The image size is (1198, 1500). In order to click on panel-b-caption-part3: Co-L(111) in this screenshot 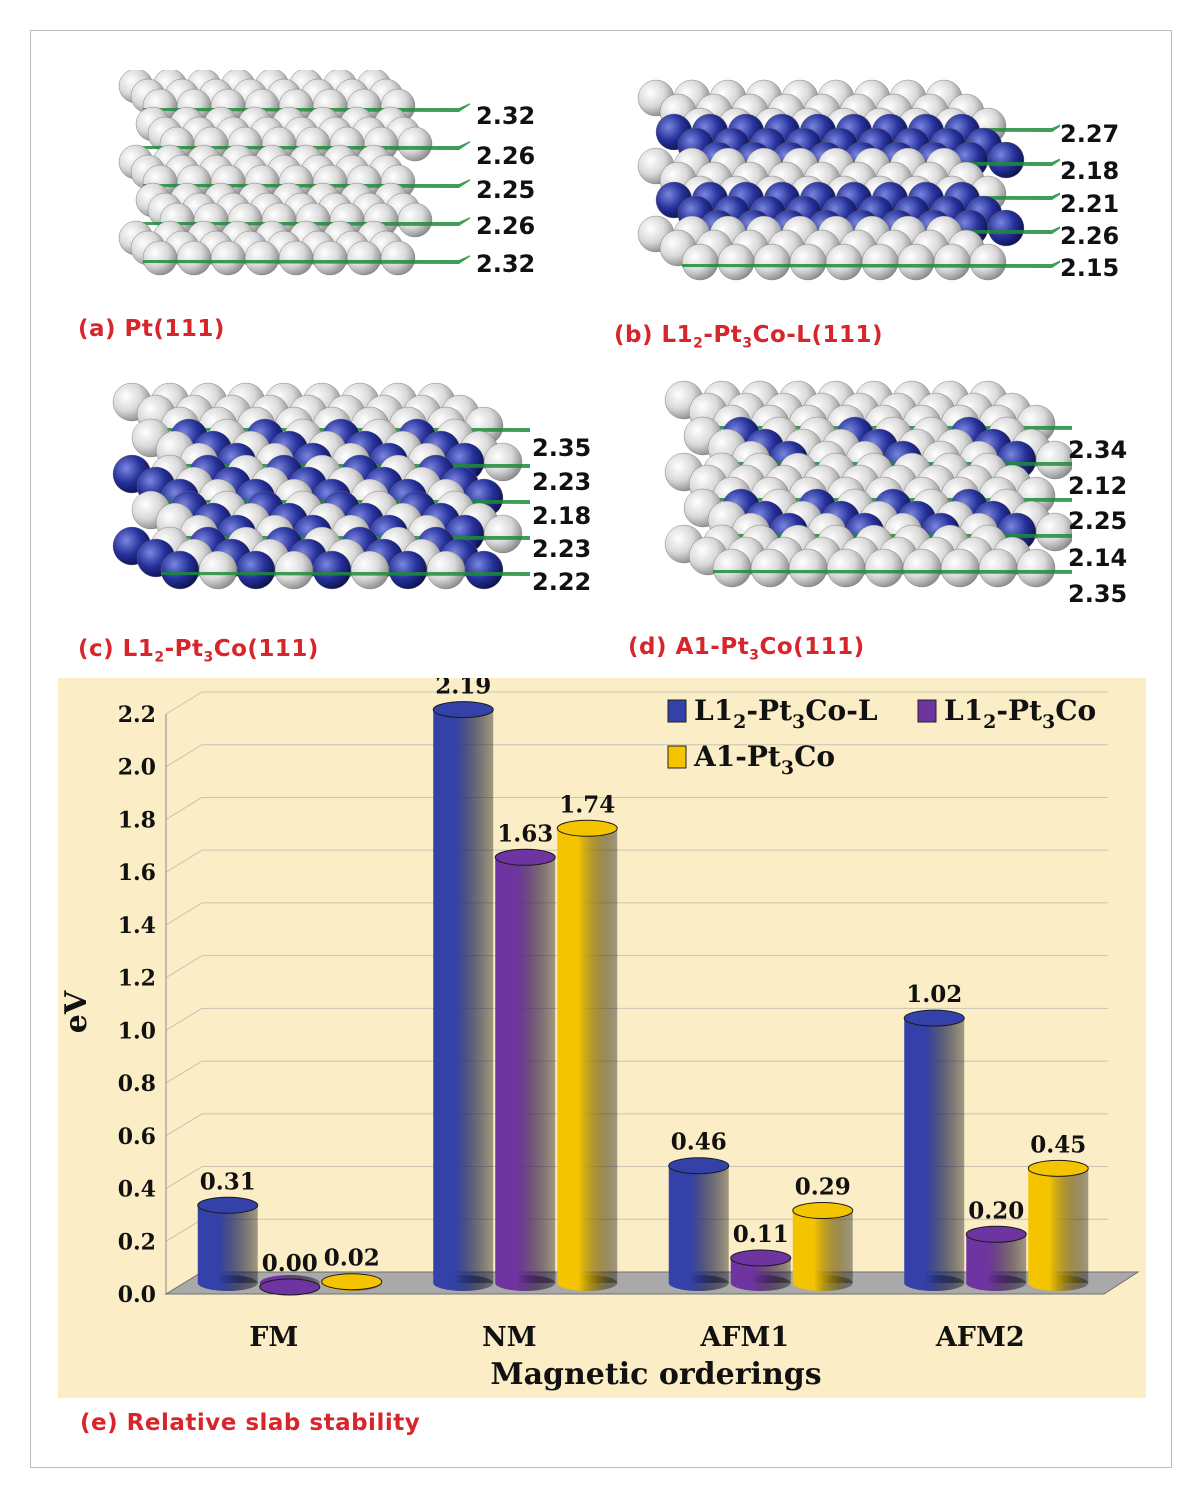, I will do `click(817, 335)`.